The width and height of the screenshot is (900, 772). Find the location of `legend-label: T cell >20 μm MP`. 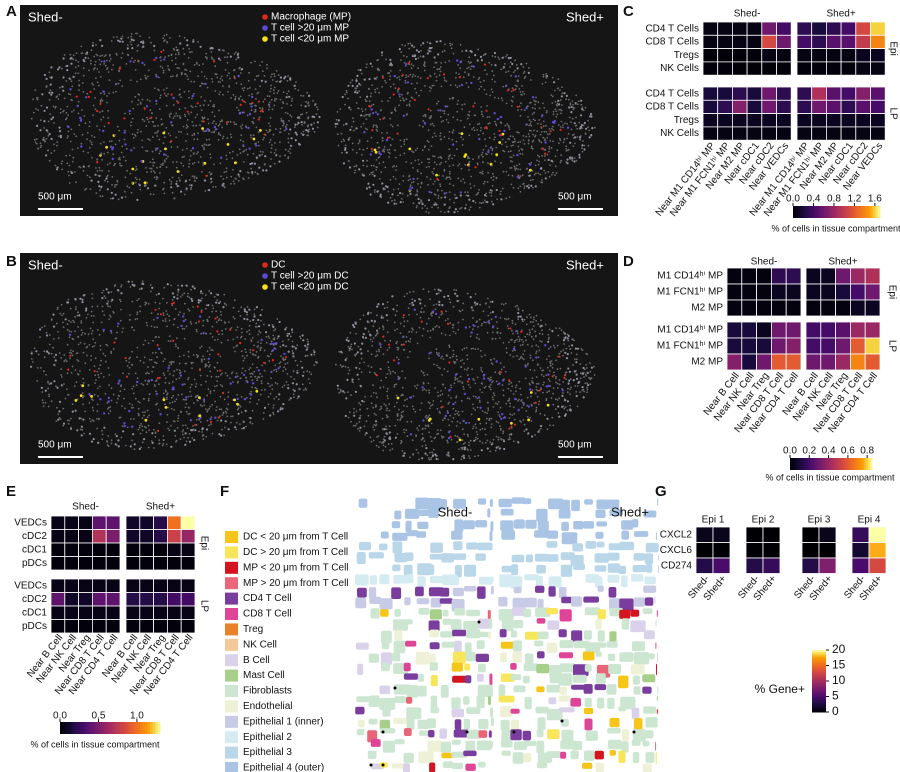

legend-label: T cell >20 μm MP is located at coordinates (310, 28).